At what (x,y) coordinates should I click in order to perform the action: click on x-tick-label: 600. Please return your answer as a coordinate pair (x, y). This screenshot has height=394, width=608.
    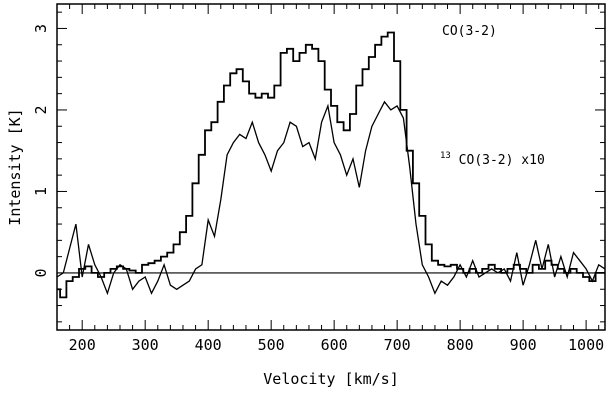
    Looking at the image, I should click on (334, 345).